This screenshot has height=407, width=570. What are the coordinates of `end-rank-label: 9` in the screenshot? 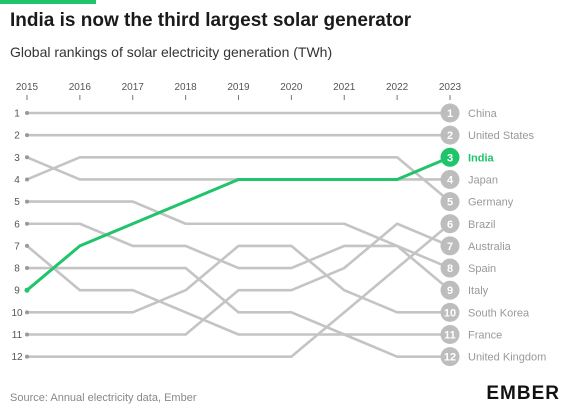 It's located at (450, 291).